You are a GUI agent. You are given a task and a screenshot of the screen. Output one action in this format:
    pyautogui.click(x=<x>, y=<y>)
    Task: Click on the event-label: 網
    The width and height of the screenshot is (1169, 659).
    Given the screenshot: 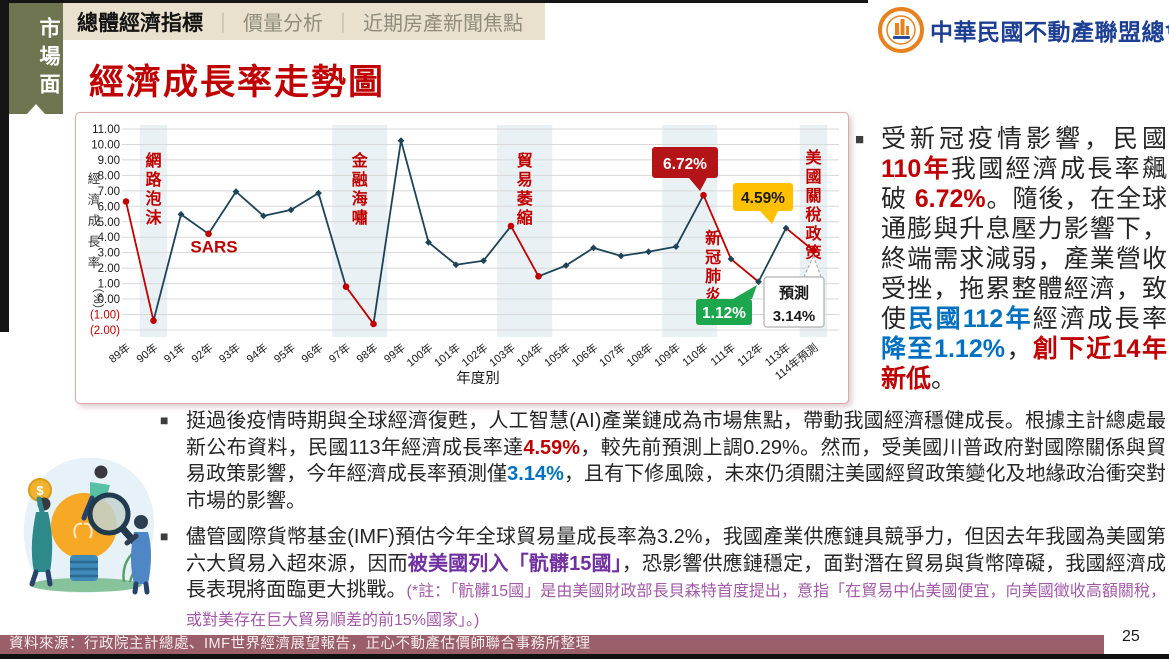 What is the action you would take?
    pyautogui.click(x=153, y=160)
    